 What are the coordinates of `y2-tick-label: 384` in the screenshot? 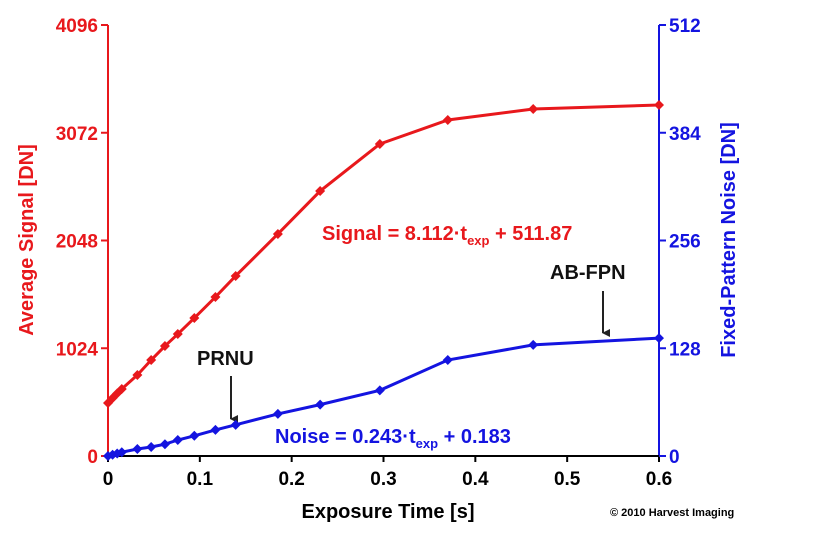 It's located at (685, 134).